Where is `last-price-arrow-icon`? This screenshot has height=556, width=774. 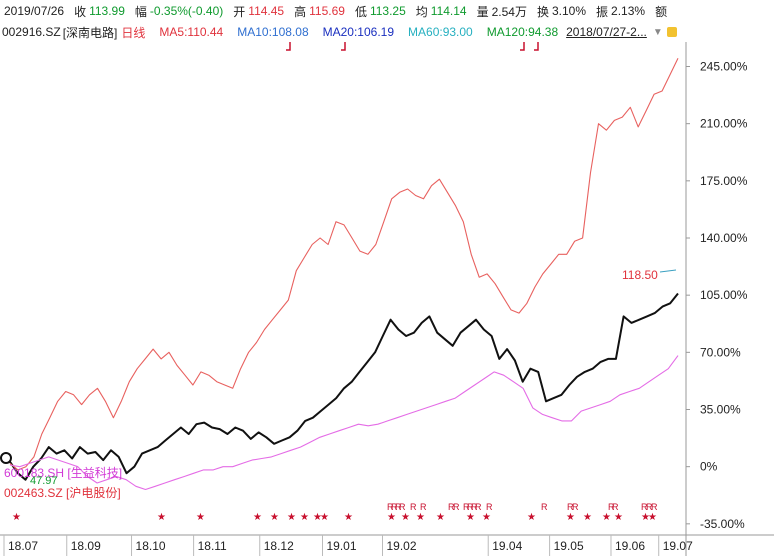 last-price-arrow-icon is located at coordinates (668, 271).